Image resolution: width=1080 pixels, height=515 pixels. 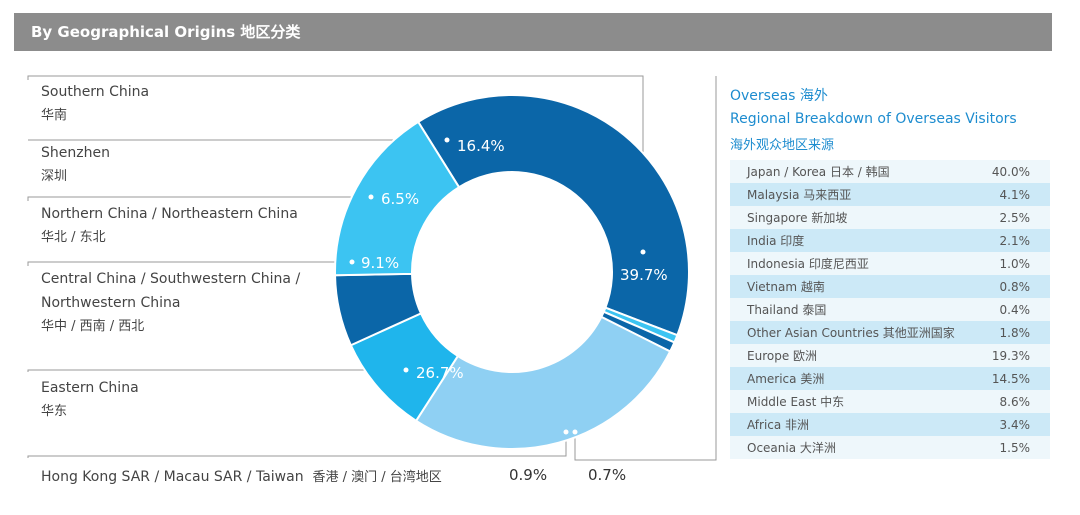 What do you see at coordinates (166, 32) in the screenshot?
I see `section-title: By Geographical Origins 地区分类` at bounding box center [166, 32].